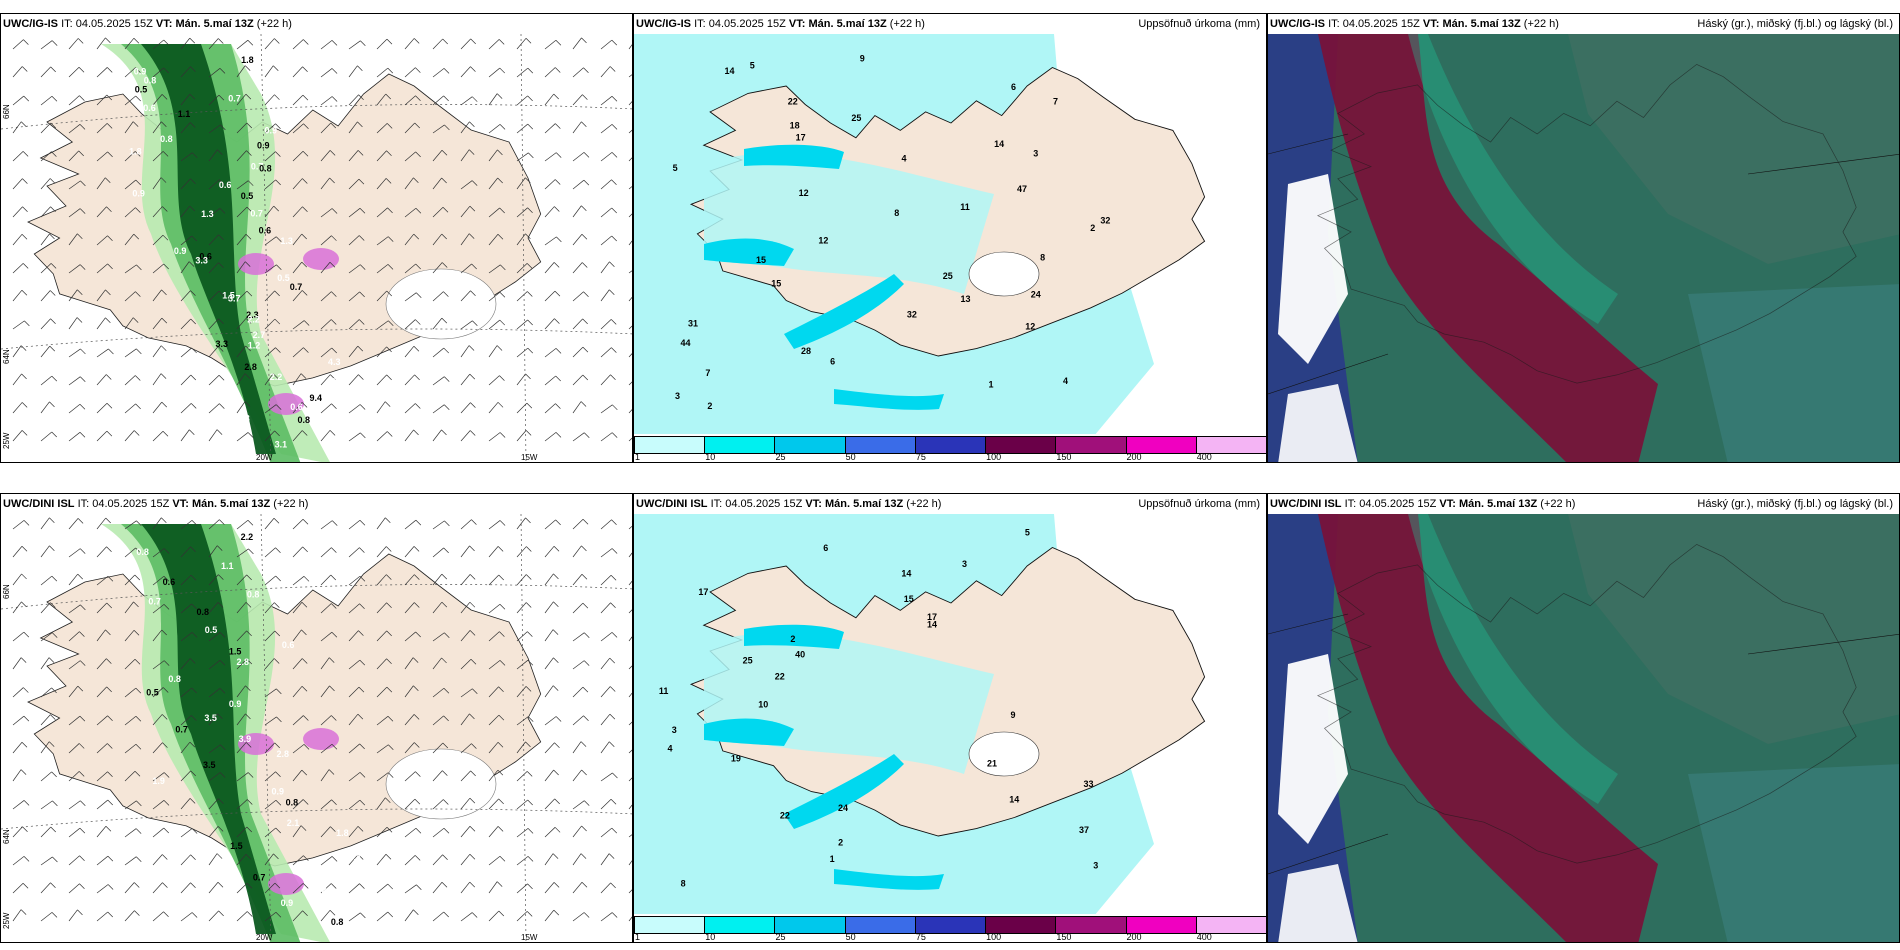 This screenshot has height=950, width=1900. Describe the element at coordinates (912, 315) in the screenshot. I see `precip-total-label: 32` at that location.